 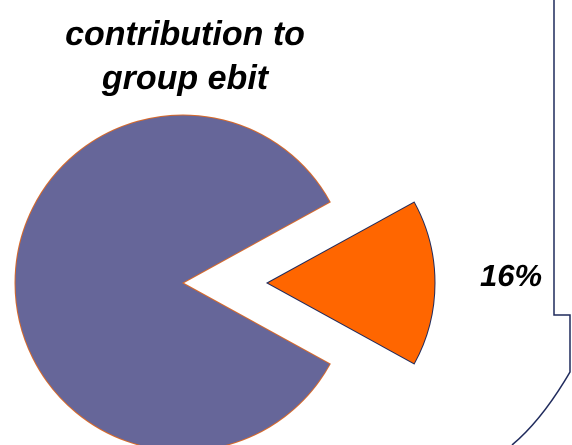 I want to click on slice-label-16: 16%, so click(x=511, y=275).